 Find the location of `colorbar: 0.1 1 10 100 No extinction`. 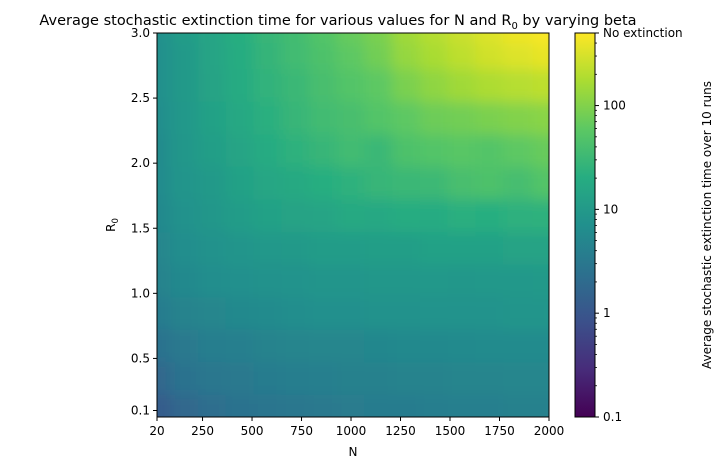

colorbar: 0.1 1 10 100 No extinction is located at coordinates (628, 225).